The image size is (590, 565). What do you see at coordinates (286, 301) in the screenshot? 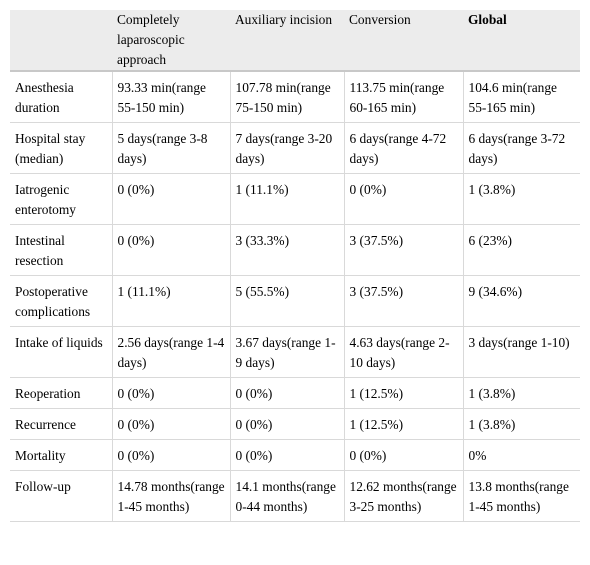
I see `table-cell: 5 (55.5%)` at bounding box center [286, 301].